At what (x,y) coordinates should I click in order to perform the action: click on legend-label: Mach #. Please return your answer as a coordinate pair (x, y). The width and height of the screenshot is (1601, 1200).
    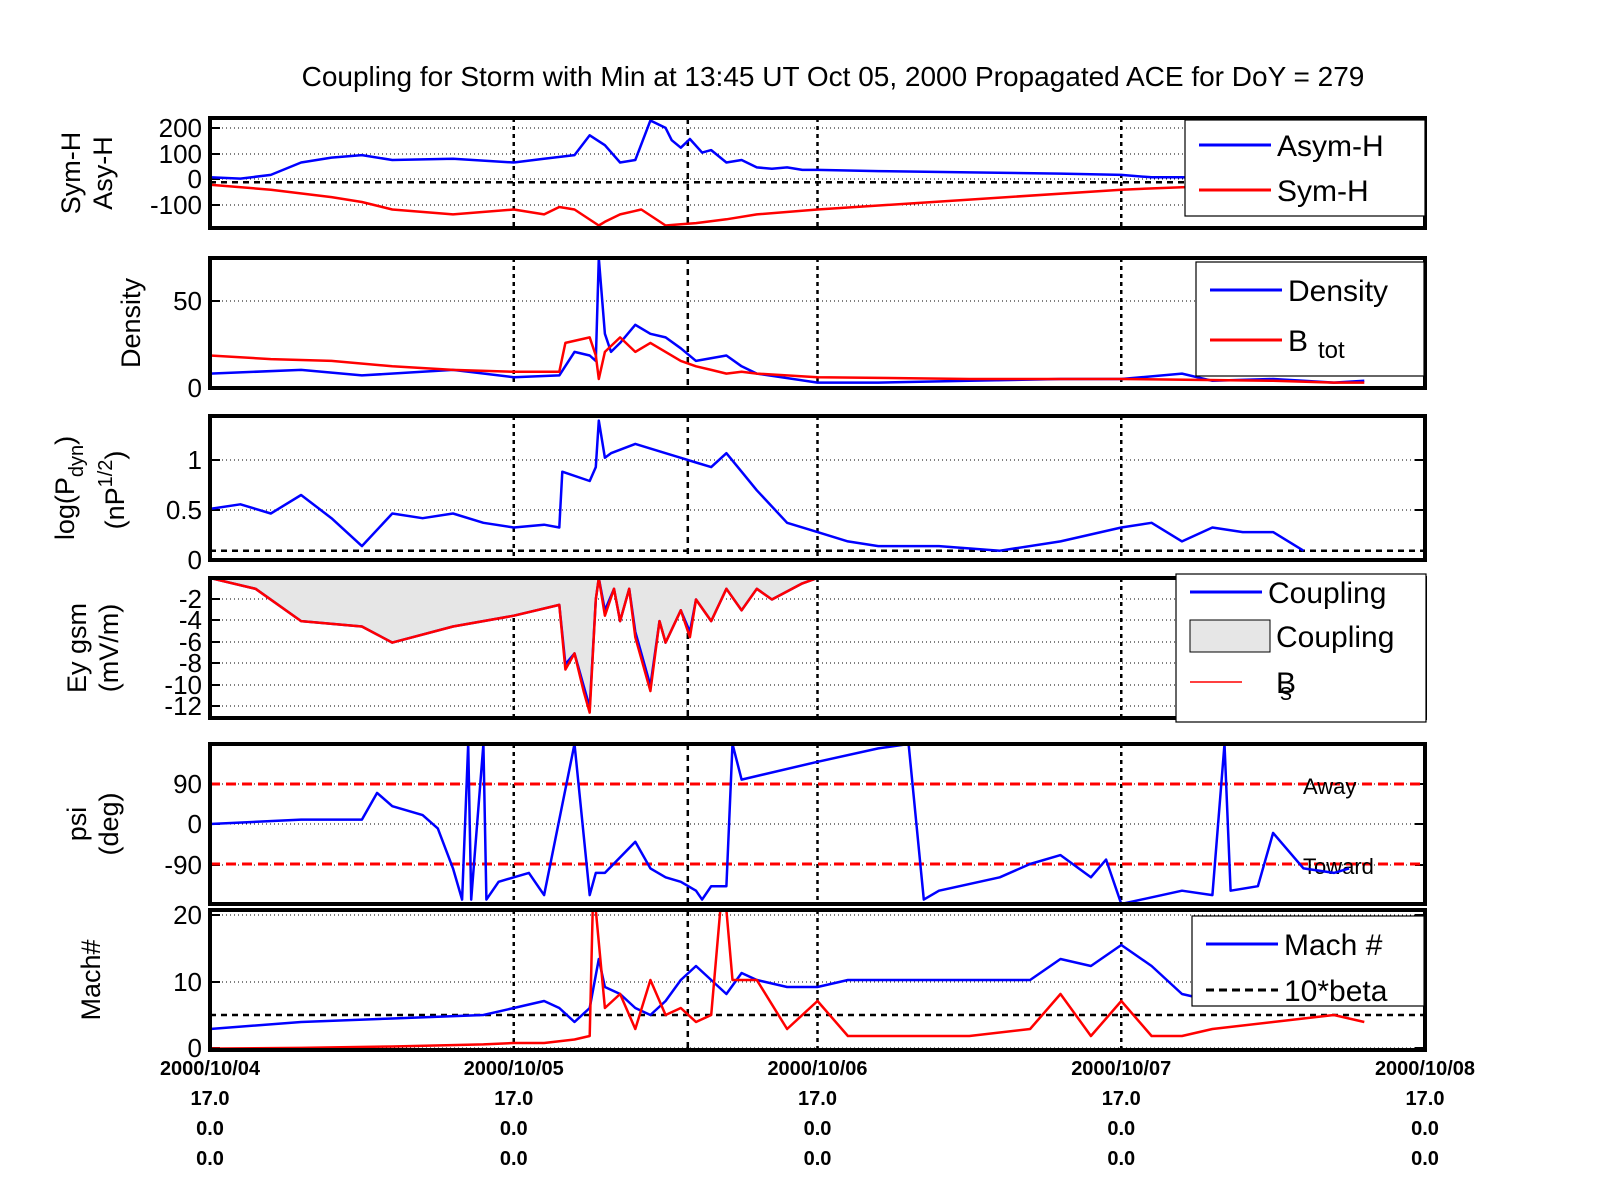
    Looking at the image, I should click on (1333, 945).